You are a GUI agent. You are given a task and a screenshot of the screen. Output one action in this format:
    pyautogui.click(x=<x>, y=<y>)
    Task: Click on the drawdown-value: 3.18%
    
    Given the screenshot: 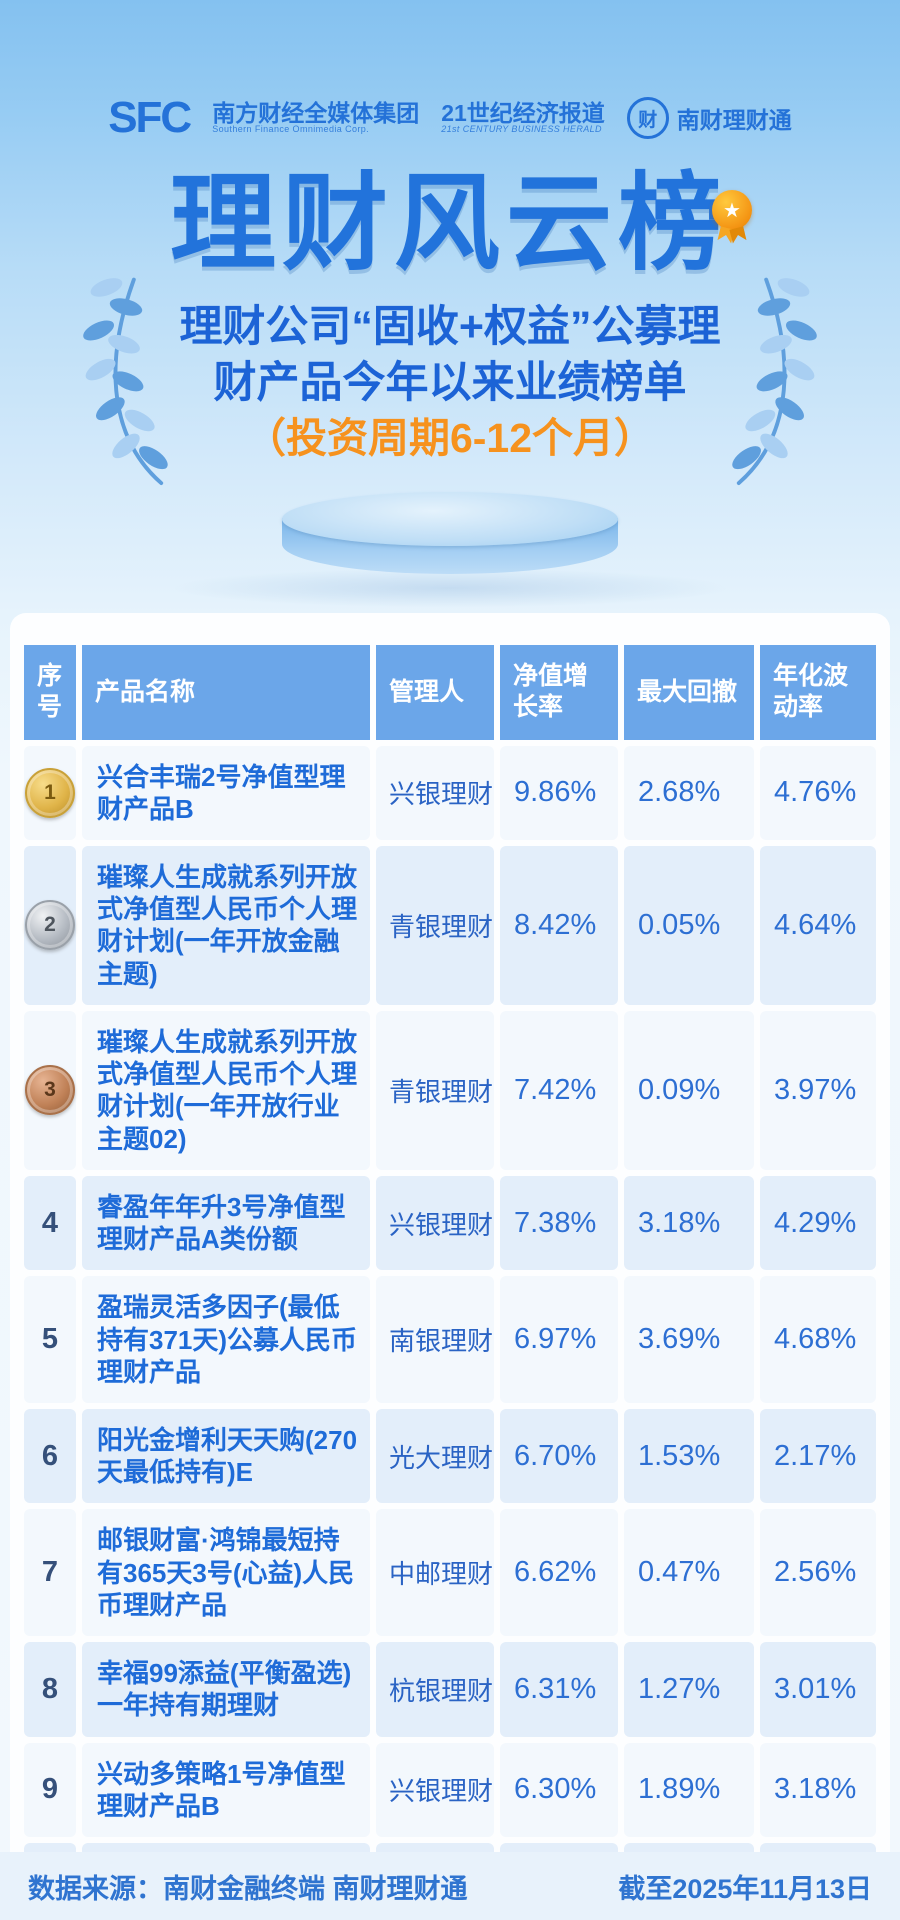 What is the action you would take?
    pyautogui.click(x=689, y=1223)
    